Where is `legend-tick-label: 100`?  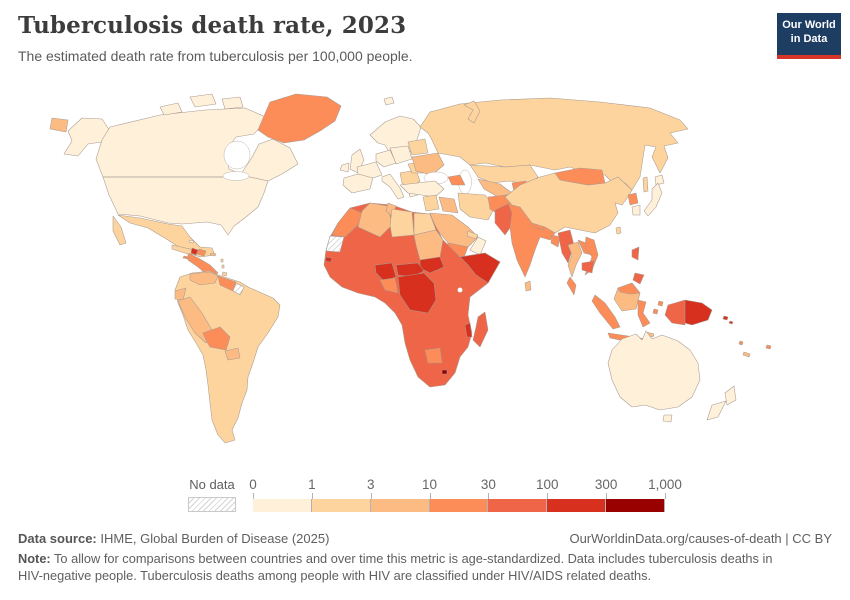
legend-tick-label: 100 is located at coordinates (547, 484).